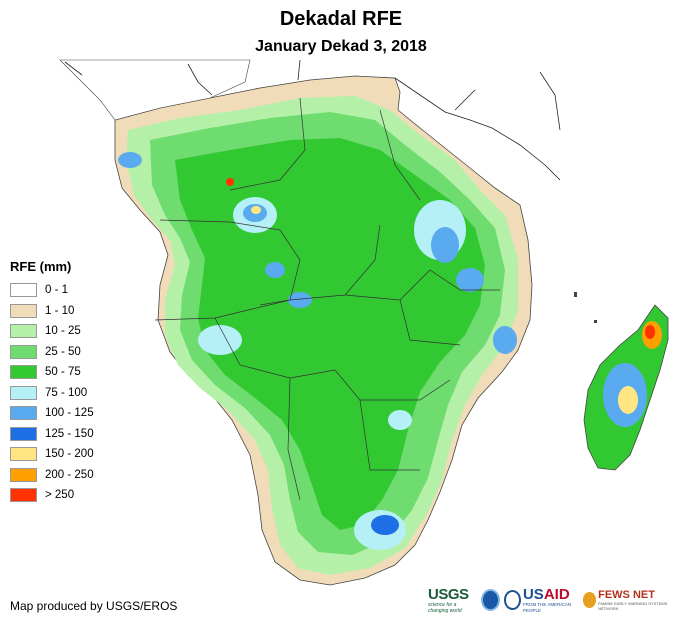 This screenshot has height=624, width=682. I want to click on dry-region-north, so click(155, 90).